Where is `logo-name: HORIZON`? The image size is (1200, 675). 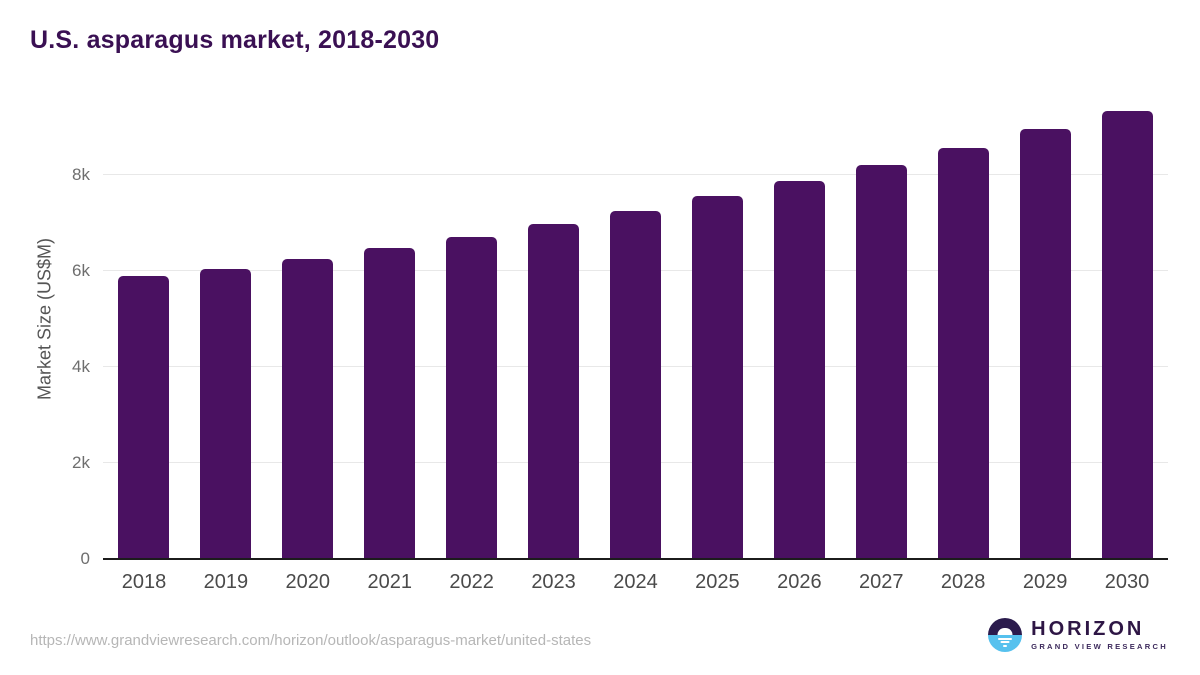 logo-name: HORIZON is located at coordinates (1088, 629).